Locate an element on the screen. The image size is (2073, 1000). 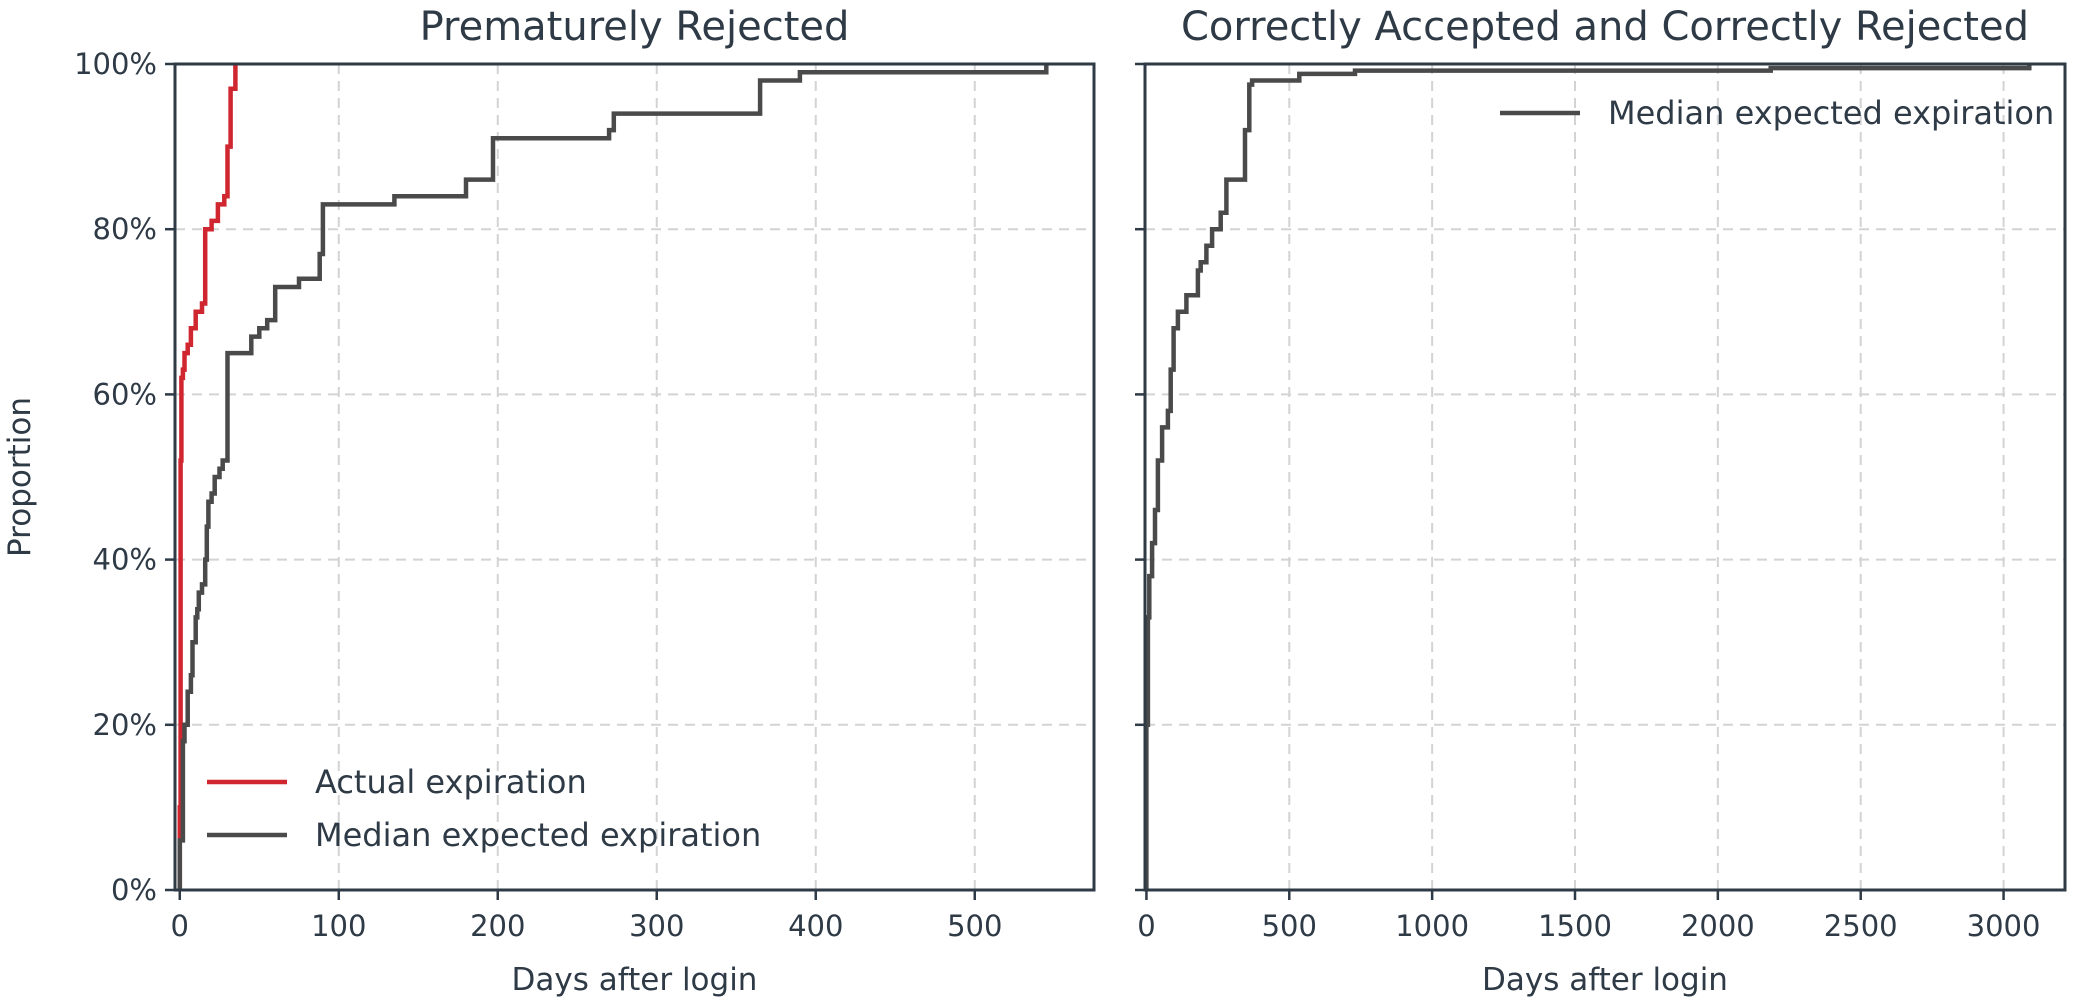
y-tick-label: 100% is located at coordinates (115, 64).